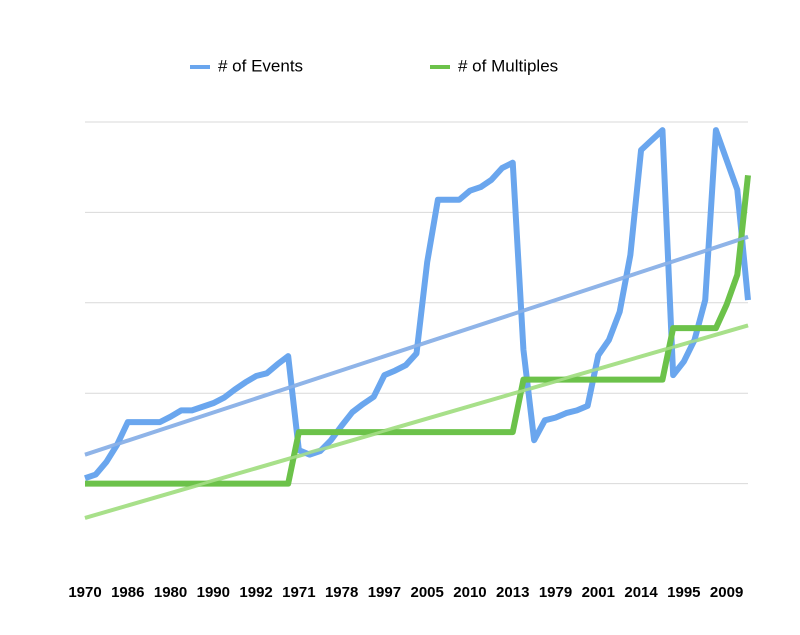 The height and width of the screenshot is (635, 800). Describe the element at coordinates (555, 592) in the screenshot. I see `x-tick-label: 1979` at that location.